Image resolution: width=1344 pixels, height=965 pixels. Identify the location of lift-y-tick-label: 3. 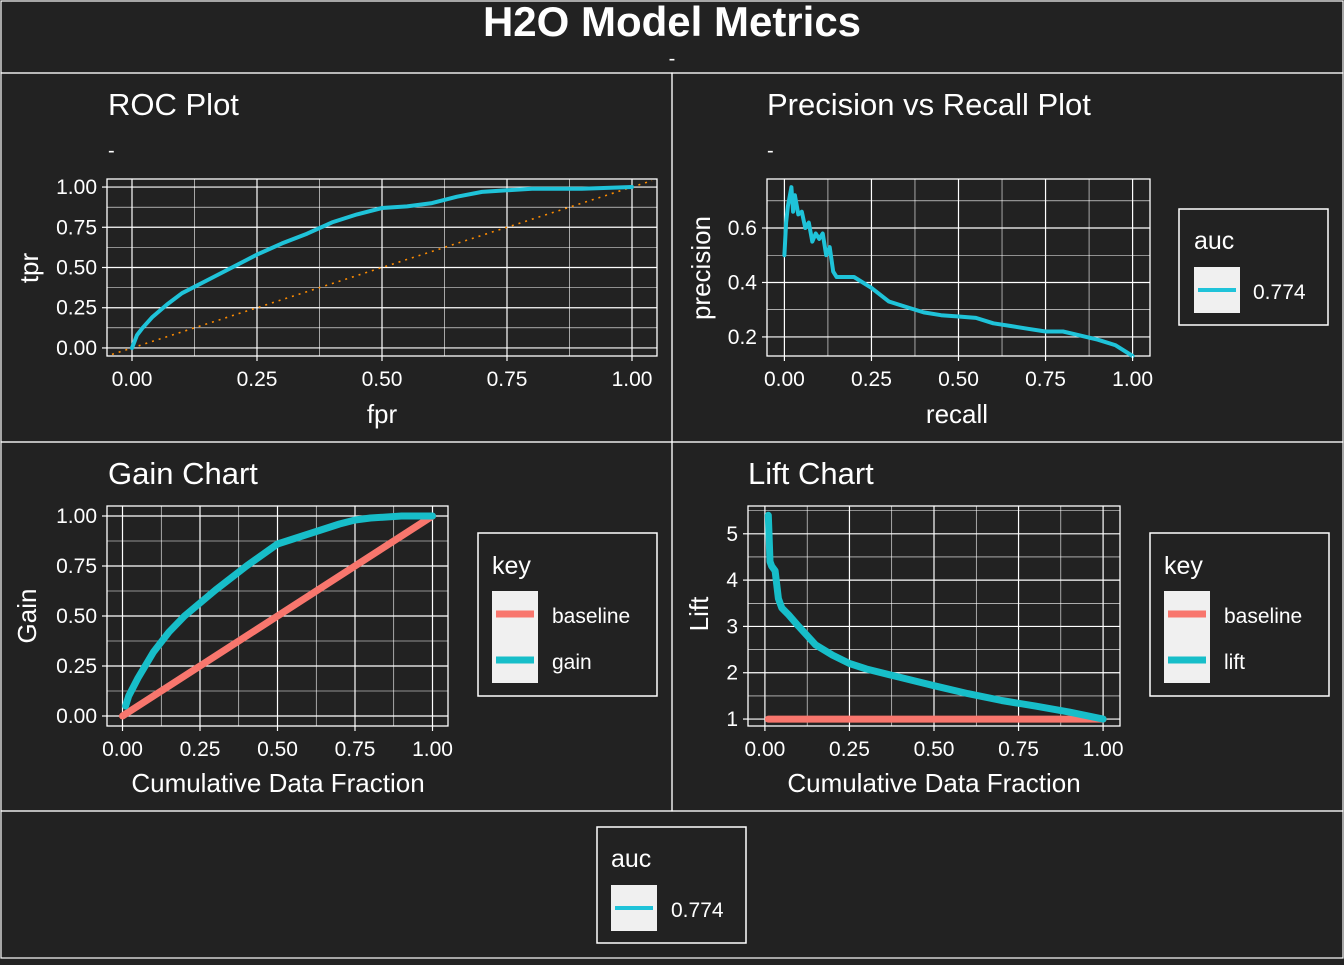
(732, 626).